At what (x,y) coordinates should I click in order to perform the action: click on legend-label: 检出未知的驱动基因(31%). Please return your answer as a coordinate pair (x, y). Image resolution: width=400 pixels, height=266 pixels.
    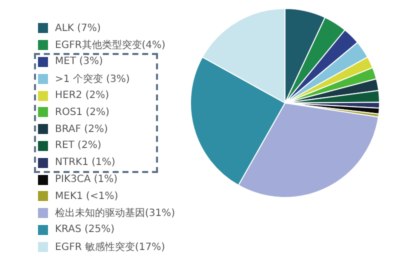
    Looking at the image, I should click on (115, 213).